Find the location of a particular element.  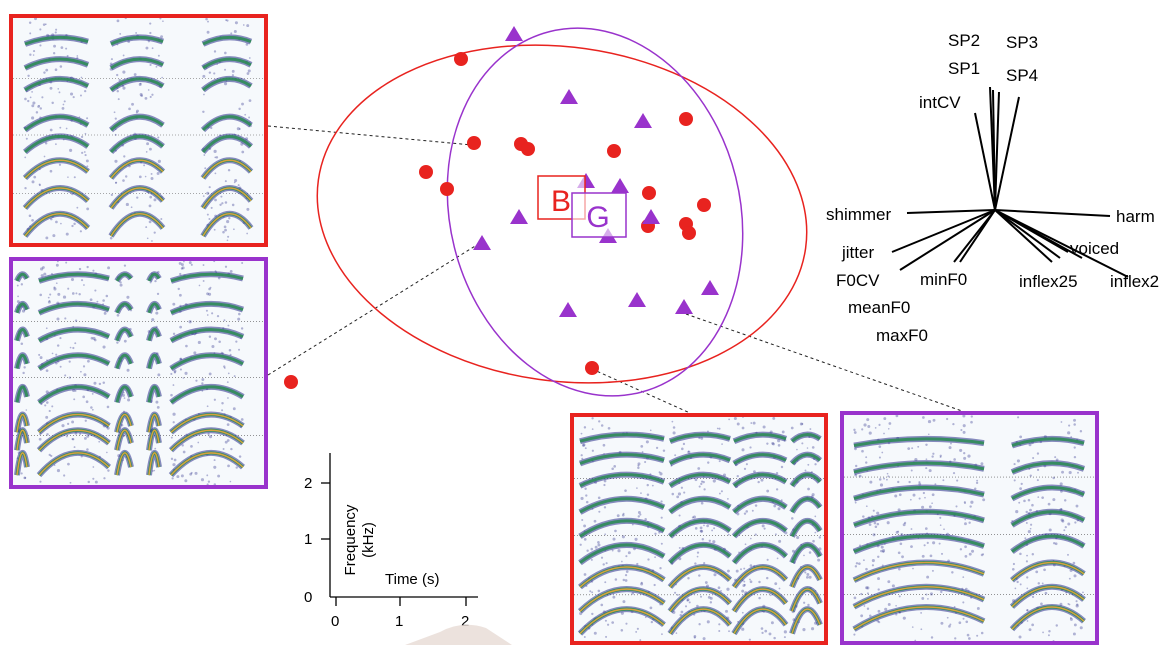

inset-x-tick-label: 0 is located at coordinates (335, 621).